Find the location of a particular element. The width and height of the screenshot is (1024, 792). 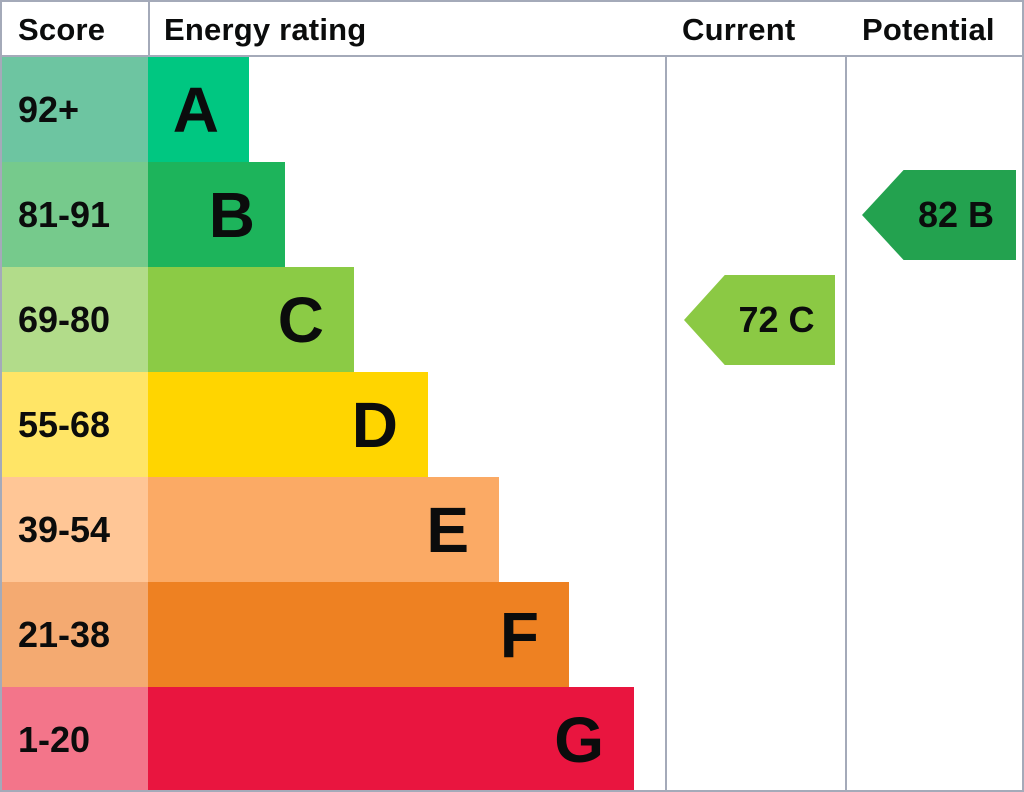

table-header: Score Energy rating Current Potential is located at coordinates (512, 29).